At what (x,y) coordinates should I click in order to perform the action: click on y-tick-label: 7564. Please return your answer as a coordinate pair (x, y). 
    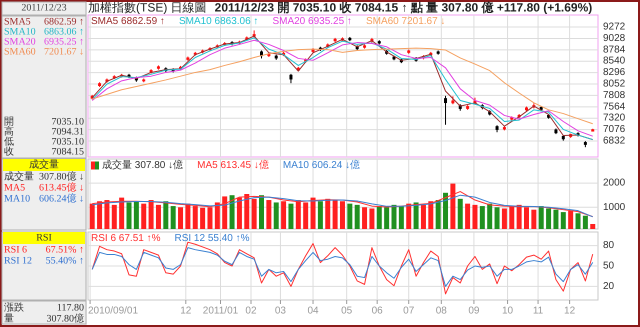
    Looking at the image, I should click on (614, 106).